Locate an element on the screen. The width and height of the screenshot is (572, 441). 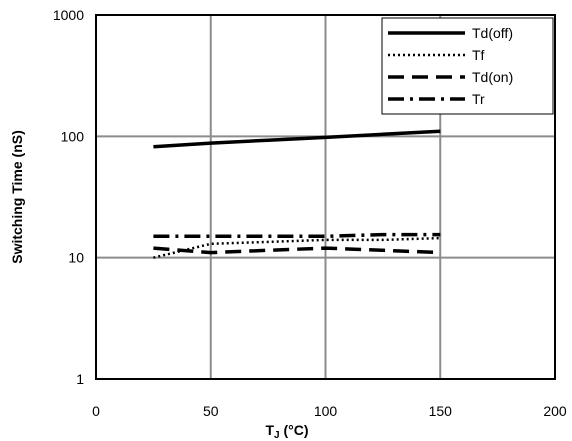
legend-label-tr: Tr is located at coordinates (478, 99).